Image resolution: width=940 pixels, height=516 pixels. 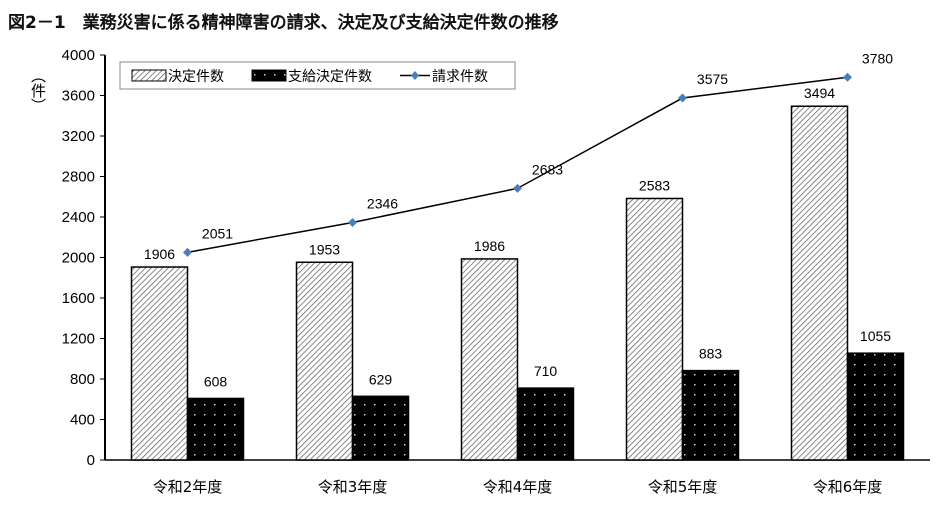 What do you see at coordinates (415, 75) in the screenshot?
I see `diamond-marker-icon` at bounding box center [415, 75].